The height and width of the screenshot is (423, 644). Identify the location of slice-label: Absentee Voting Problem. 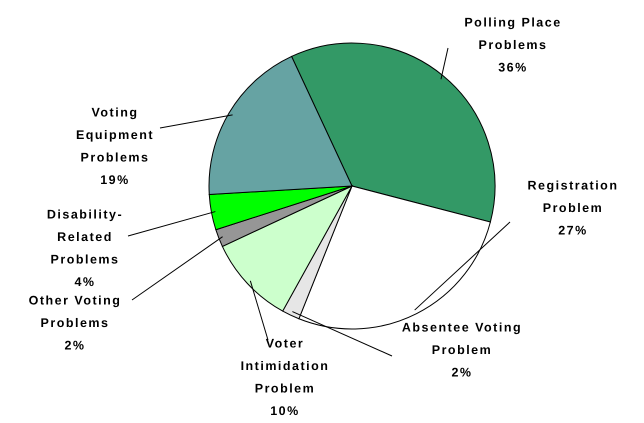
(462, 338).